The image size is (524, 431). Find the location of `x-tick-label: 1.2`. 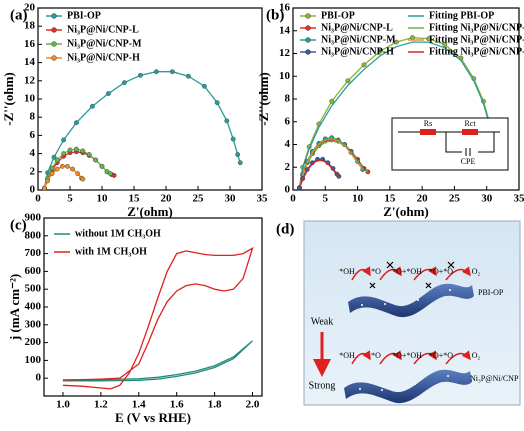

x-tick-label: 1.2 is located at coordinates (101, 405).